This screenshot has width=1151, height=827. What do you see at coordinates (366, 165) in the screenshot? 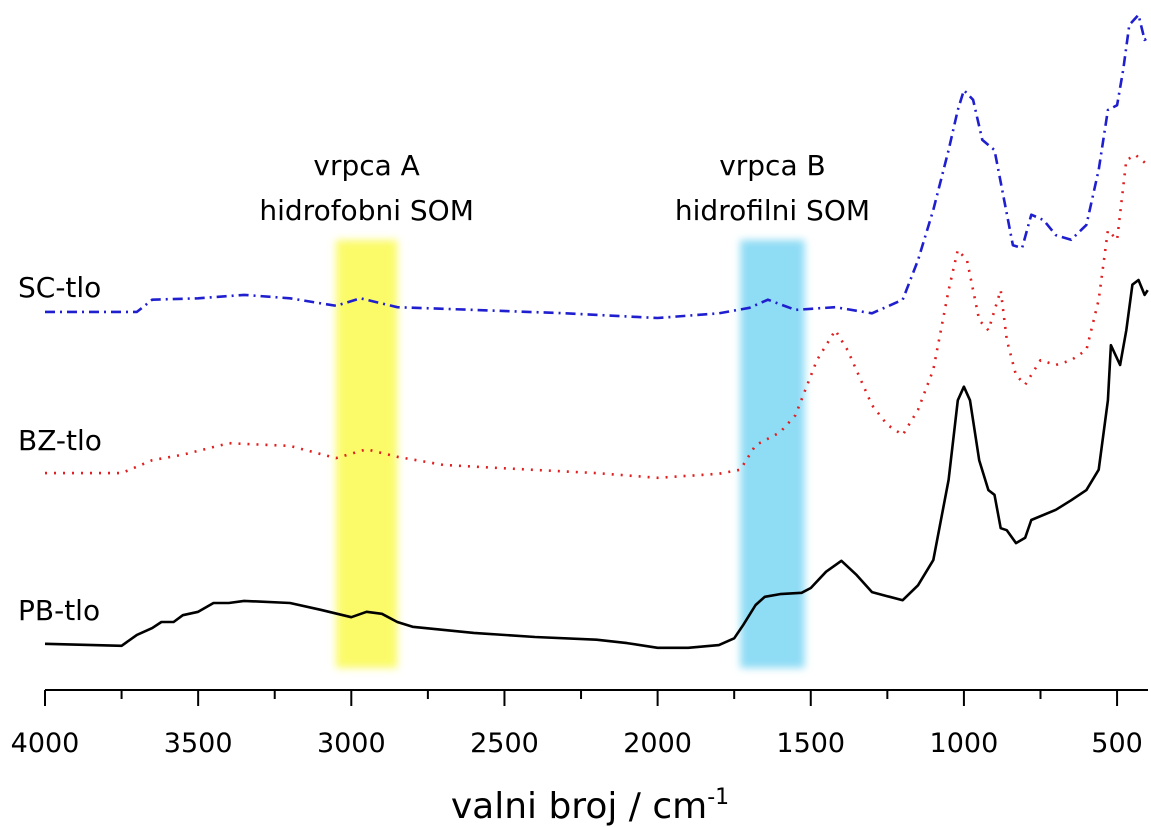
I see `band-label: vrpca A` at bounding box center [366, 165].